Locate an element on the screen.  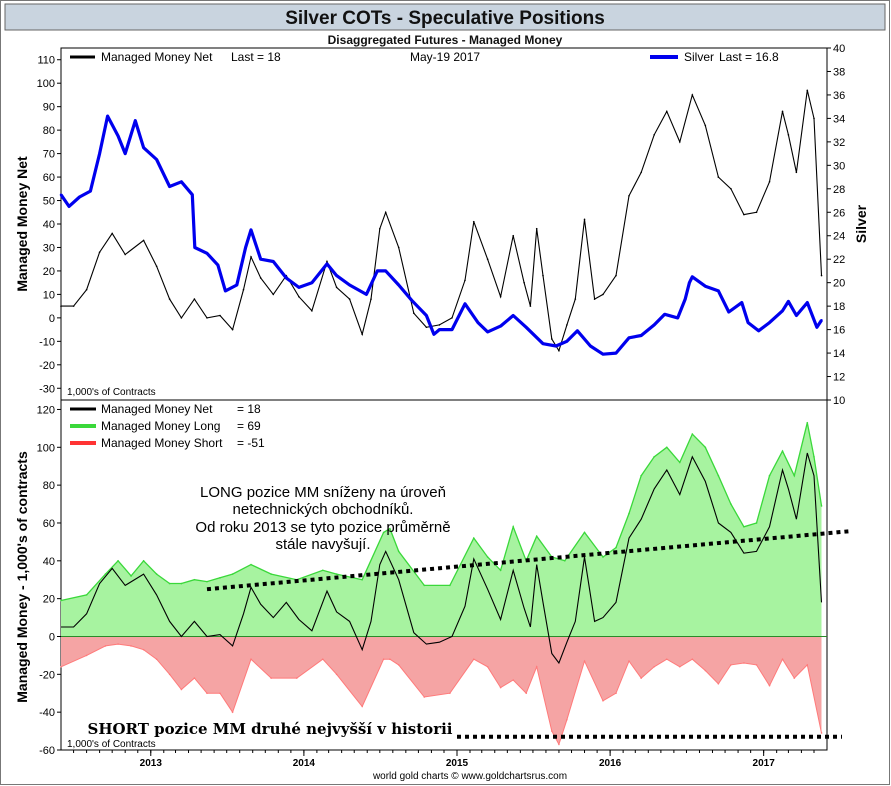
bottom-units-note: 1,000's of Contracts is located at coordinates (111, 744).